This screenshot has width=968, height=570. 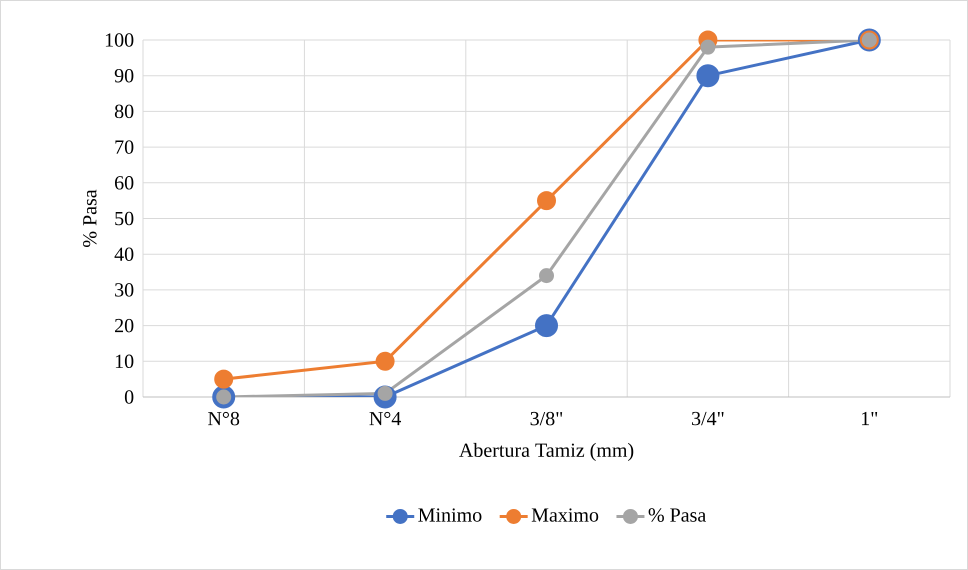 What do you see at coordinates (385, 419) in the screenshot?
I see `x-tick-label: N°4` at bounding box center [385, 419].